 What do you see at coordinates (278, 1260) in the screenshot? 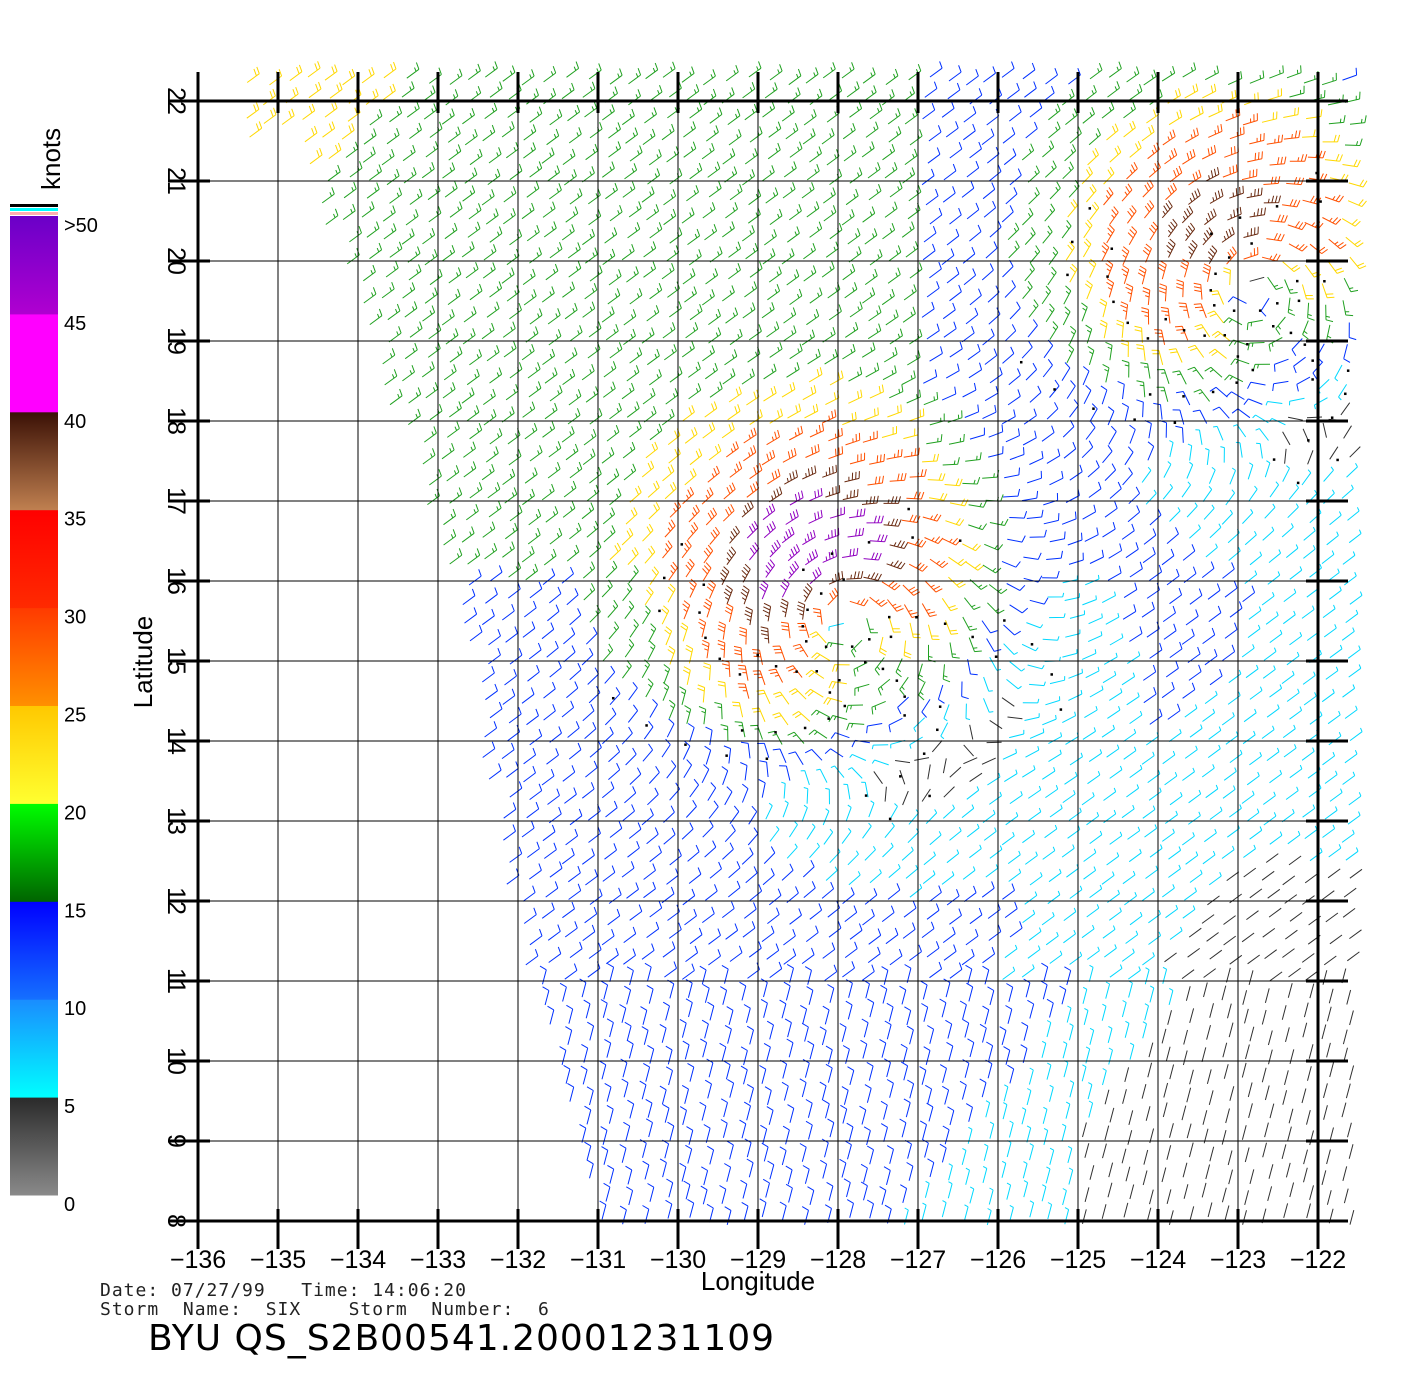
I see `longitude-tick-label: −135` at bounding box center [278, 1260].